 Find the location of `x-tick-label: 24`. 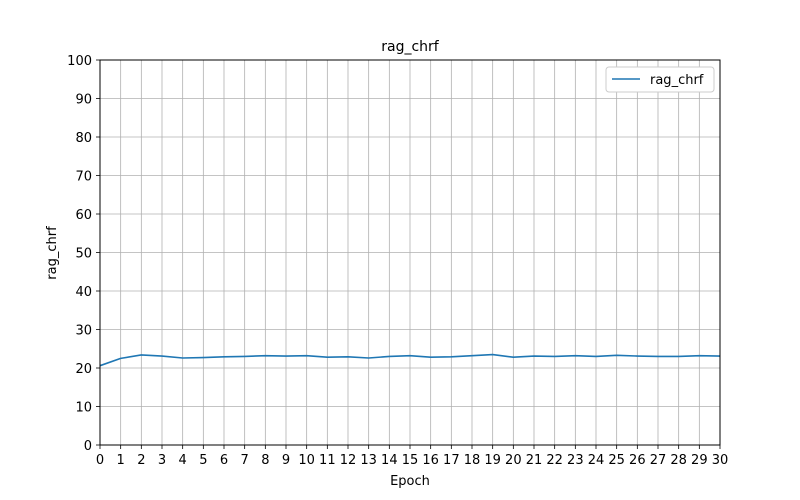

x-tick-label: 24 is located at coordinates (596, 460).